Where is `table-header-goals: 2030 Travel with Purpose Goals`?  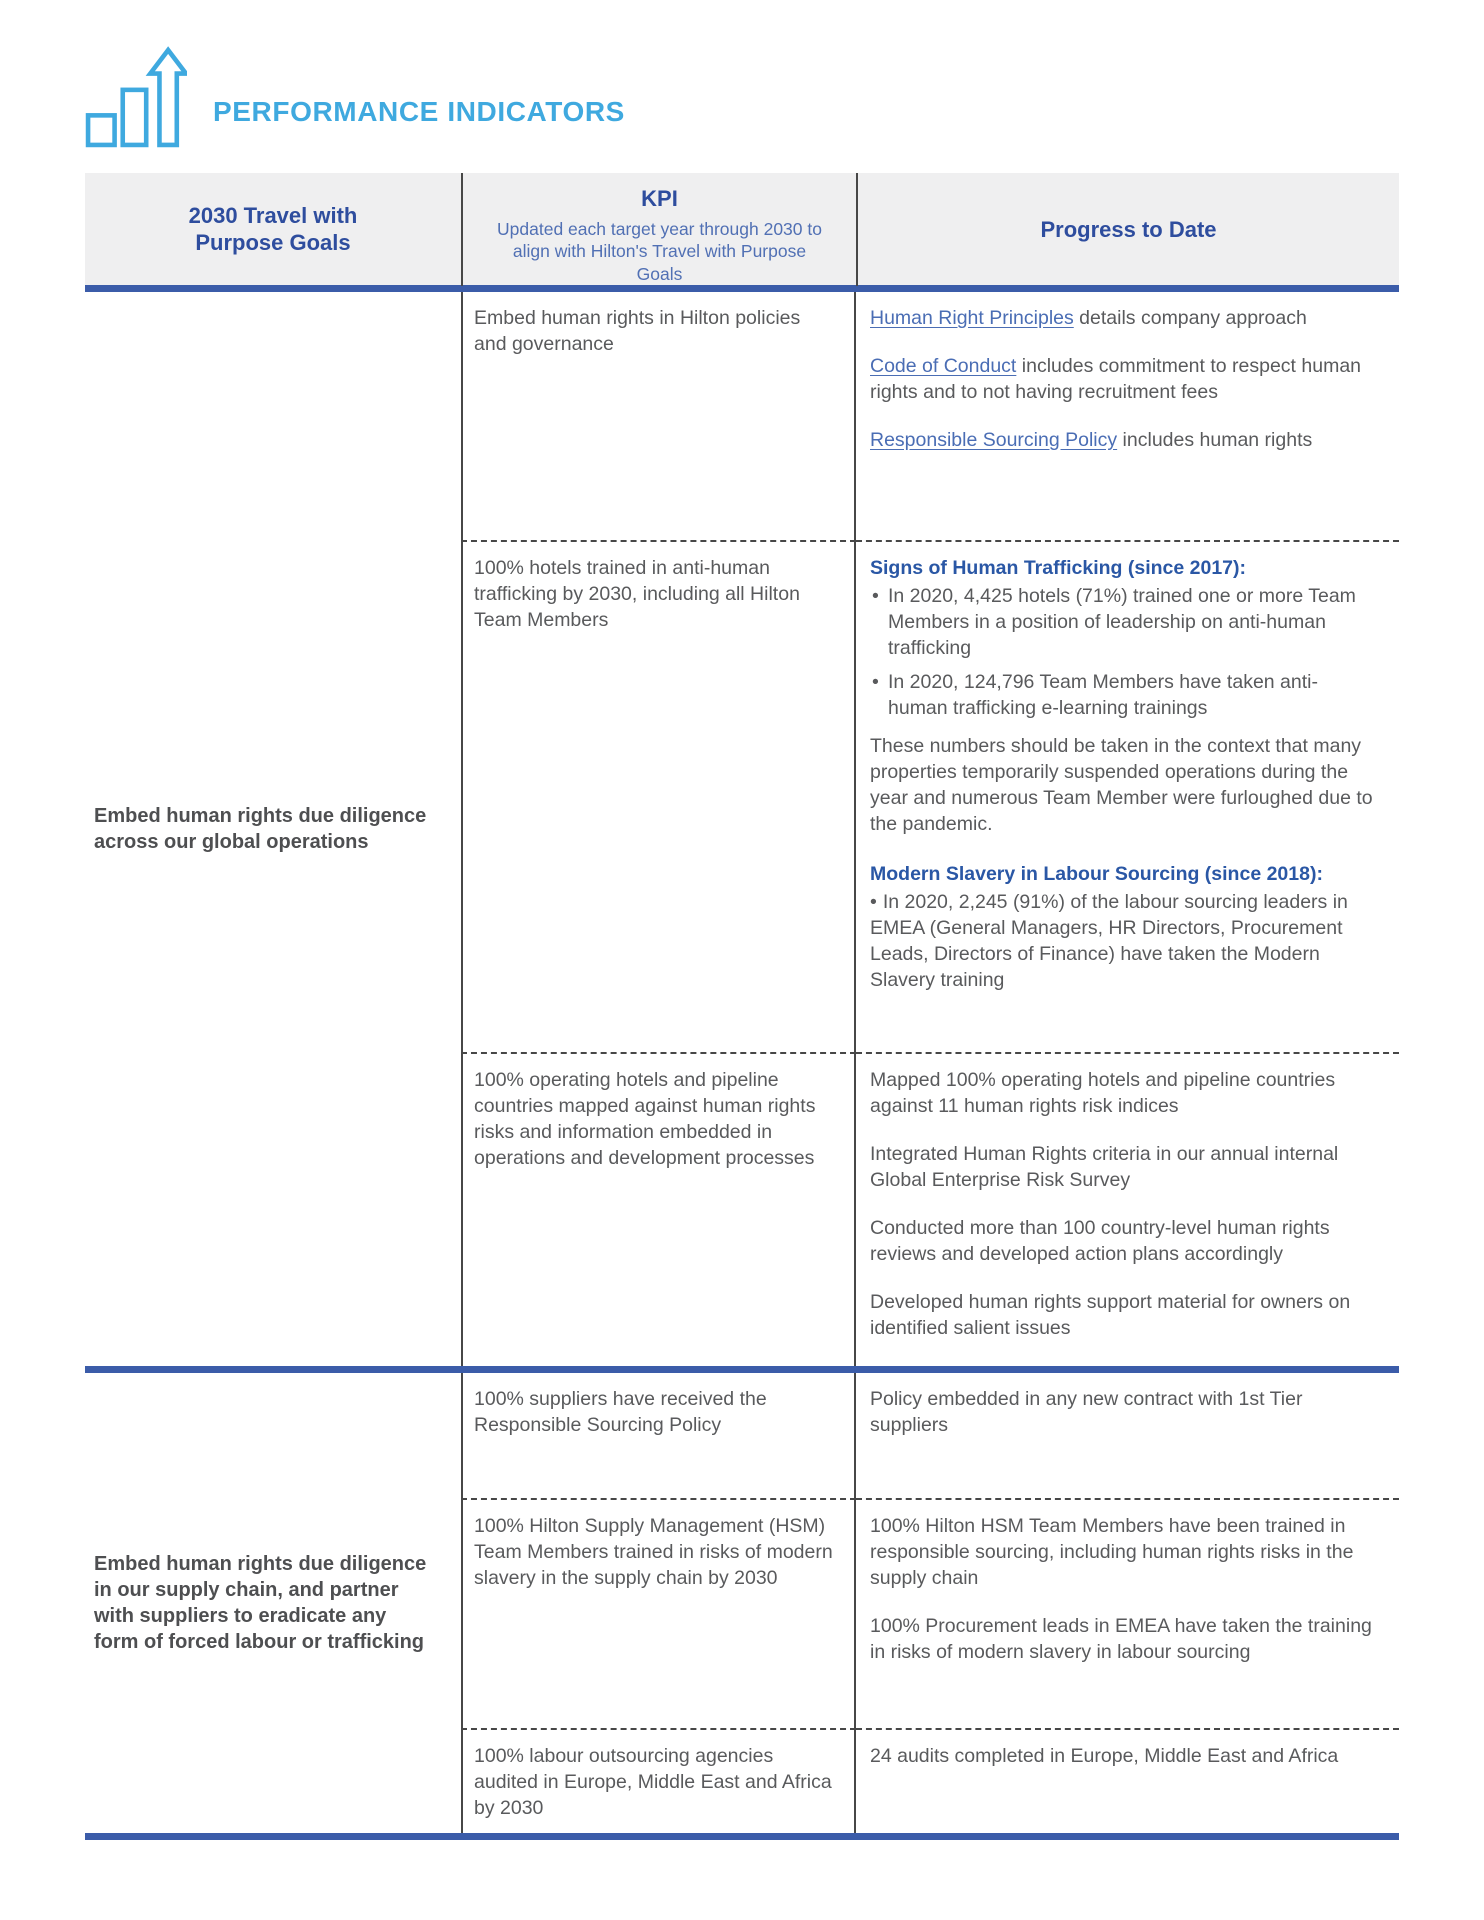 table-header-goals: 2030 Travel with Purpose Goals is located at coordinates (273, 229).